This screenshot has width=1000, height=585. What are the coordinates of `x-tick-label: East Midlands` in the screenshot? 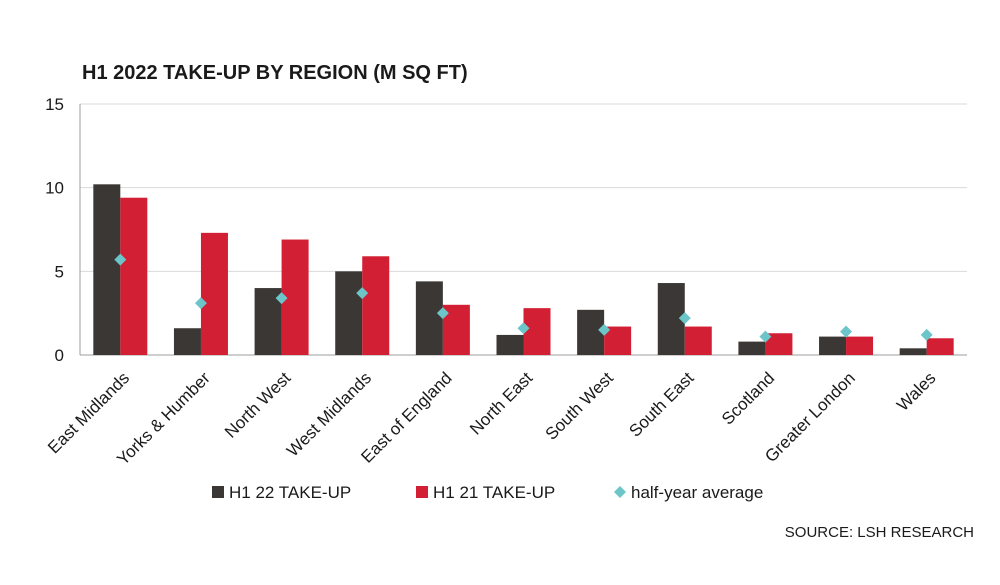 It's located at (88, 412).